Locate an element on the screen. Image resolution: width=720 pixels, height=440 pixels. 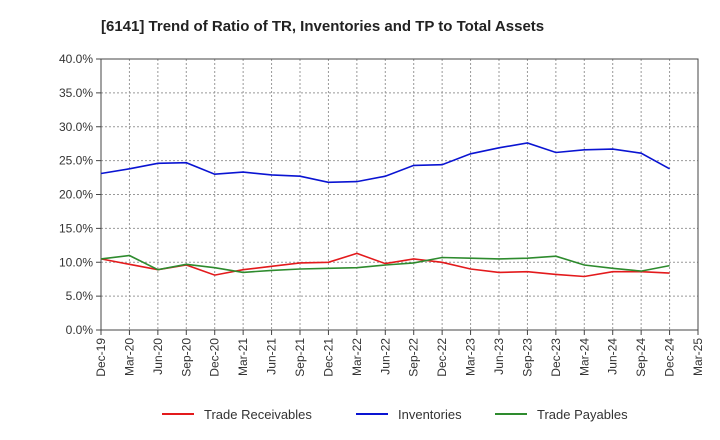
x-tick-label: Dec-23 is located at coordinates (556, 357).